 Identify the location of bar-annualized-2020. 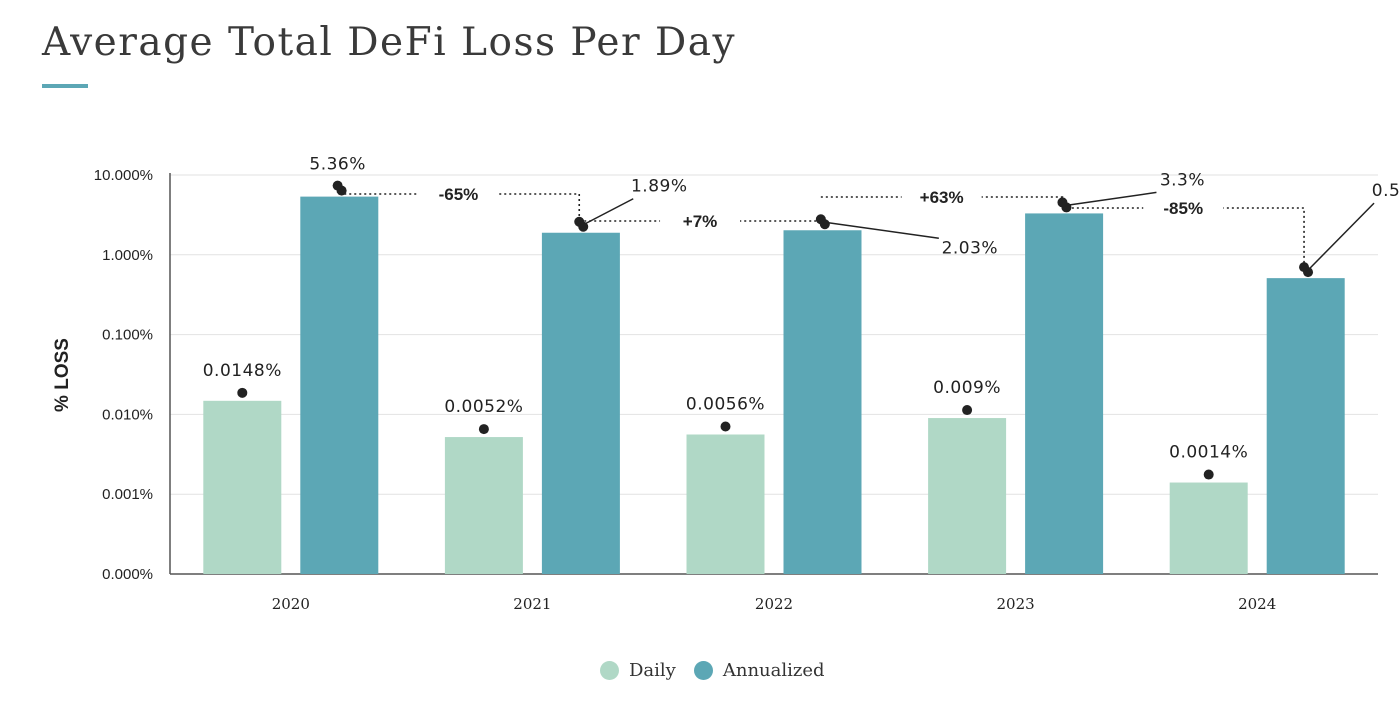
(339, 385).